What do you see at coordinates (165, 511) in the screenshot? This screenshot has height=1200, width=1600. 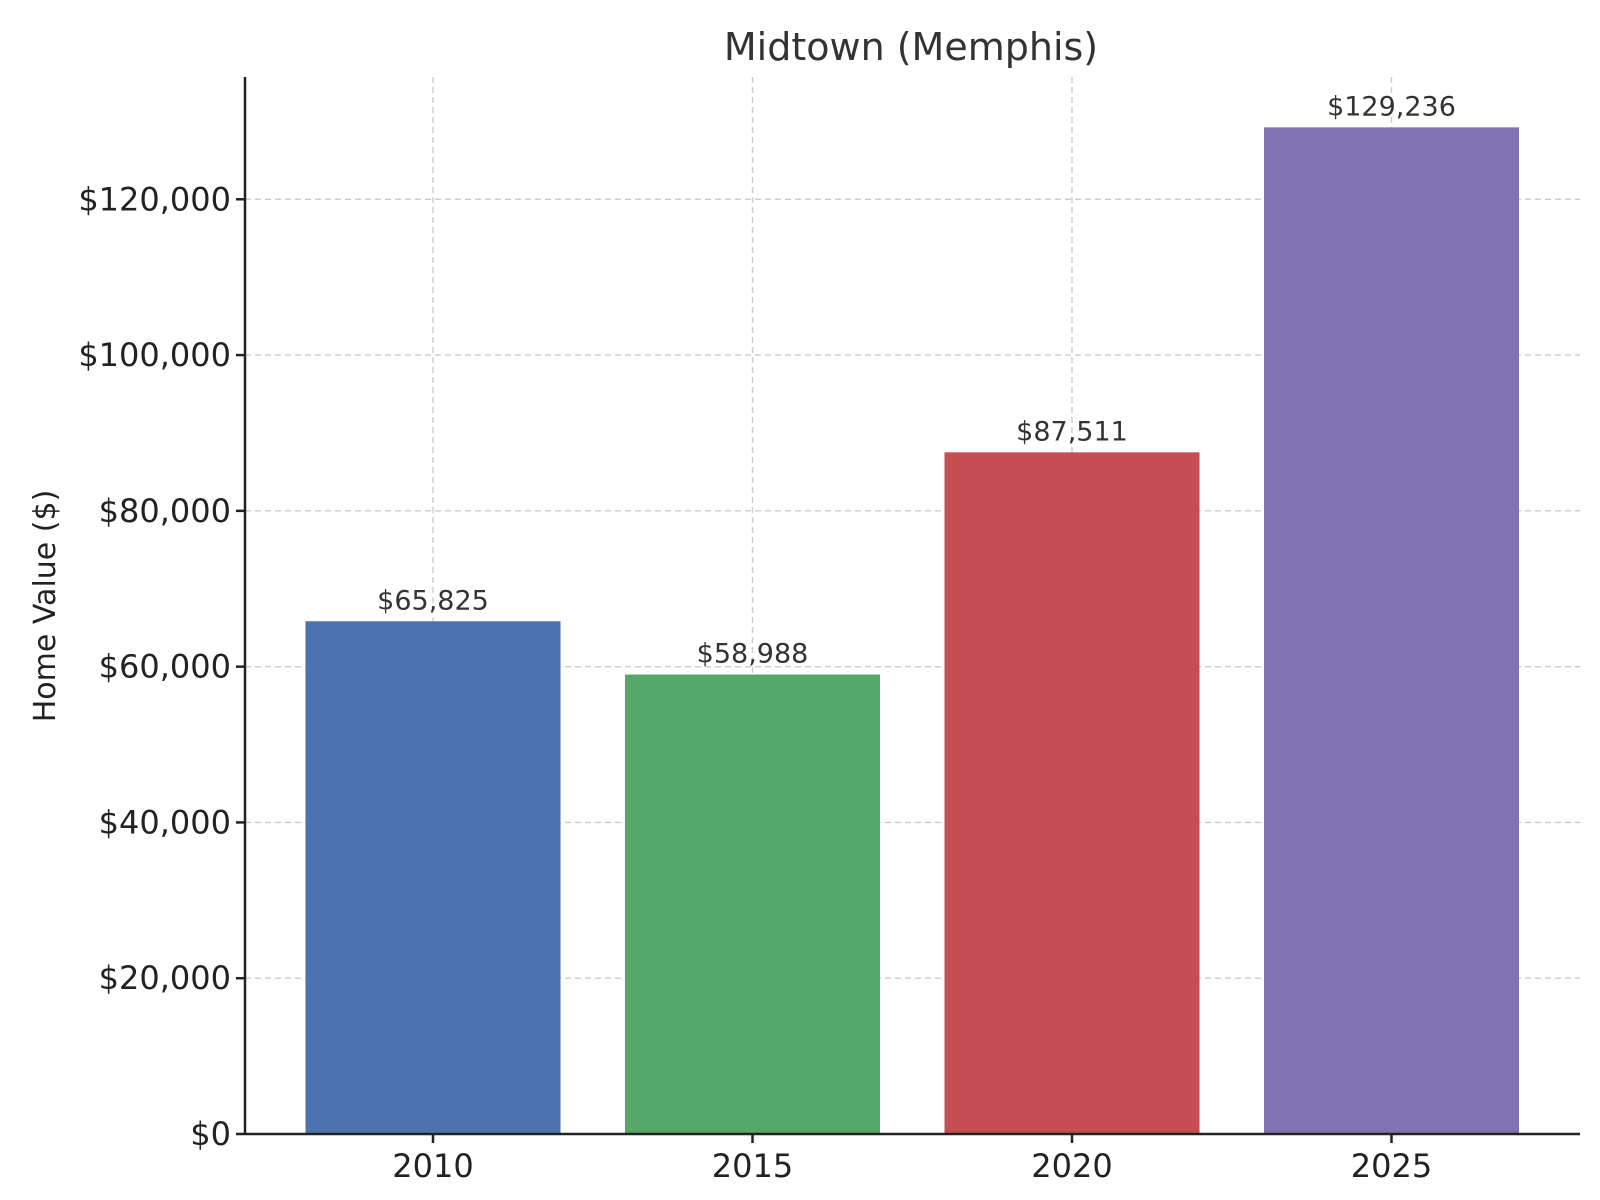 I see `y-tick-label: $80,000` at bounding box center [165, 511].